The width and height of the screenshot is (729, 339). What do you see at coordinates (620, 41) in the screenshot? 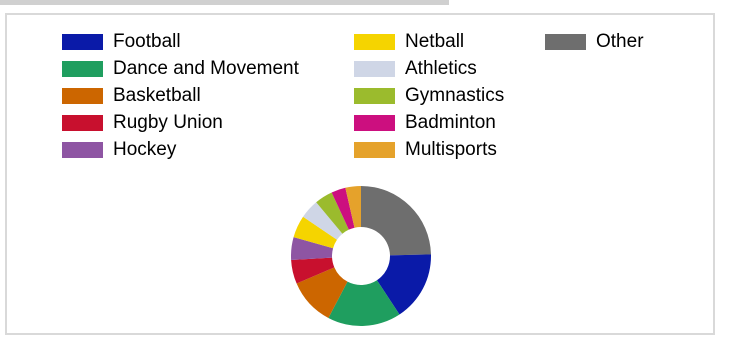
I see `legend-label: Other` at bounding box center [620, 41].